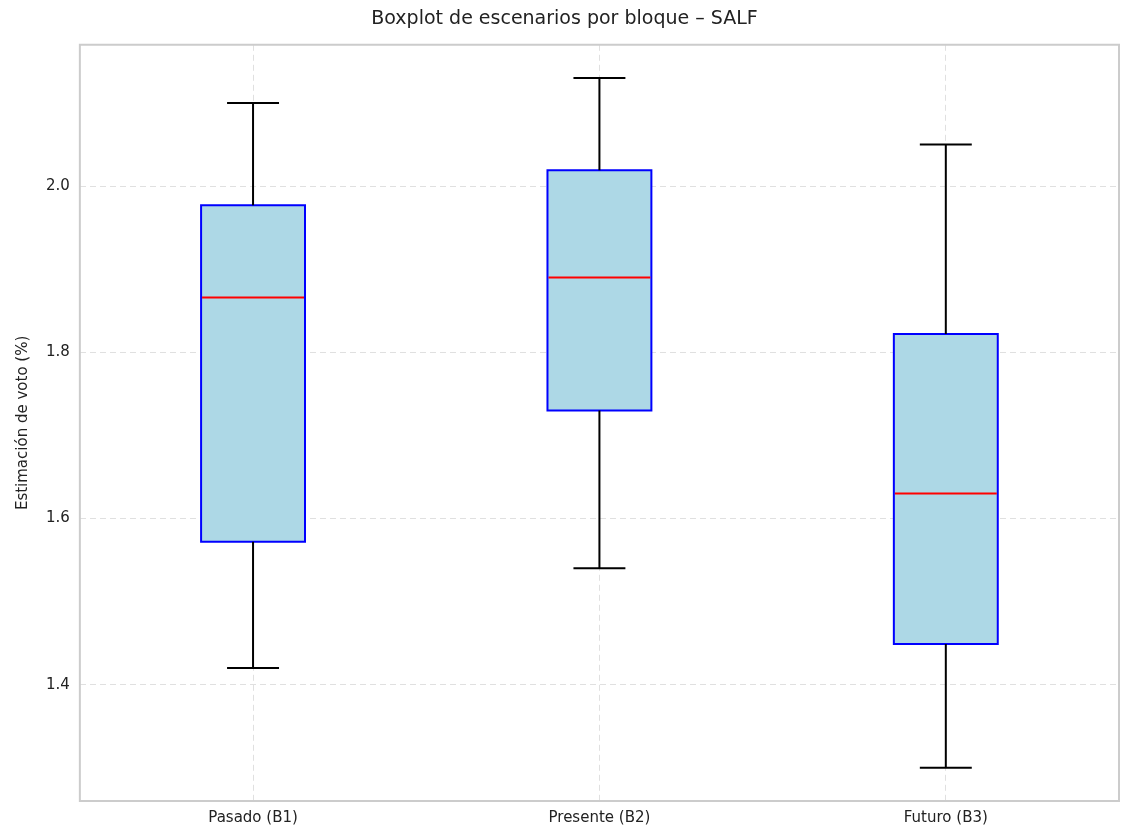 The width and height of the screenshot is (1121, 839). Describe the element at coordinates (21, 423) in the screenshot. I see `y-axis-title: Estimación de voto (%)` at that location.